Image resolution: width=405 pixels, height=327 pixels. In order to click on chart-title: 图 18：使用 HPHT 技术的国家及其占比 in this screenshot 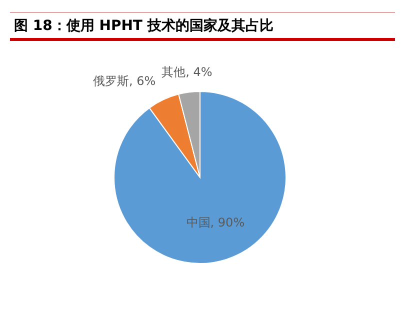, I will do `click(202, 26)`.